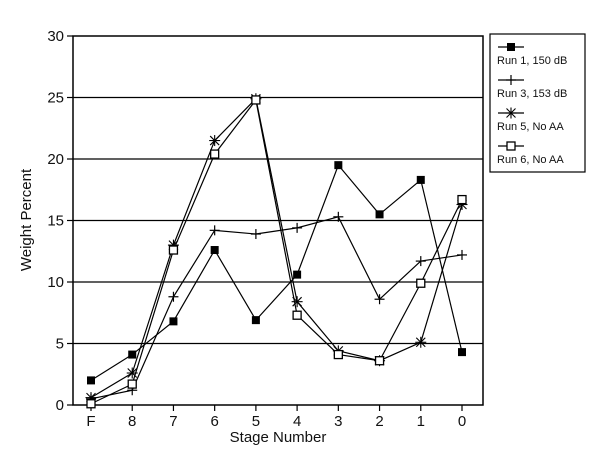 The height and width of the screenshot is (463, 605). I want to click on x-tick-label: 5, so click(256, 421).